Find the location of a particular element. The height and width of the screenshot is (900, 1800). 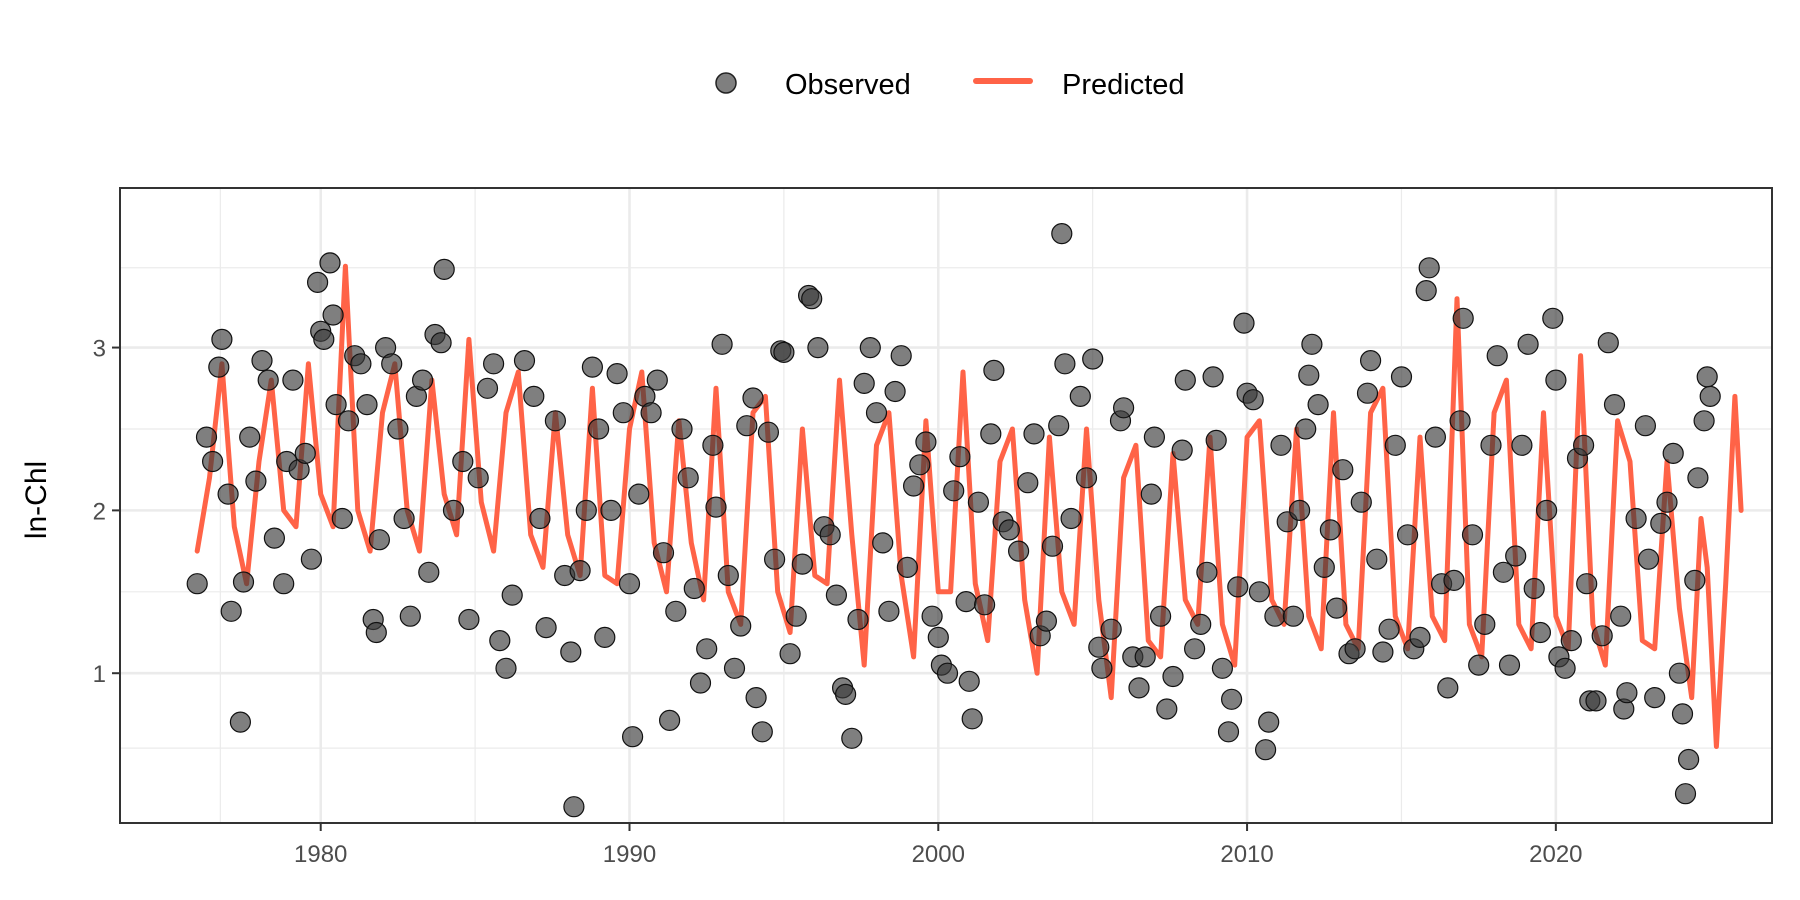

legend-observed-key is located at coordinates (726, 83).